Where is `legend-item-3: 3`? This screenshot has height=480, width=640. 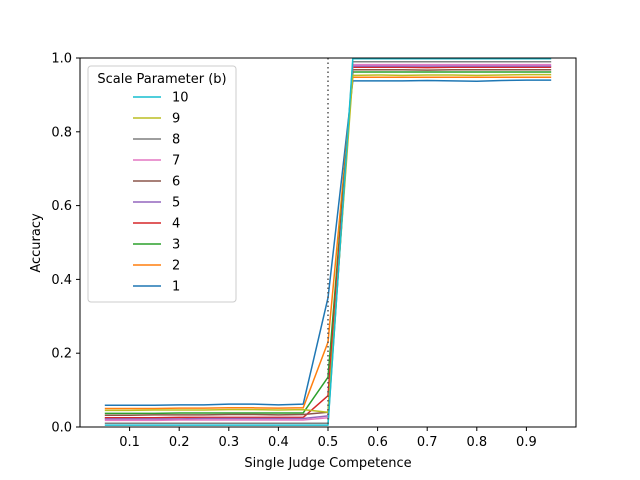 legend-item-3: 3 is located at coordinates (156, 245).